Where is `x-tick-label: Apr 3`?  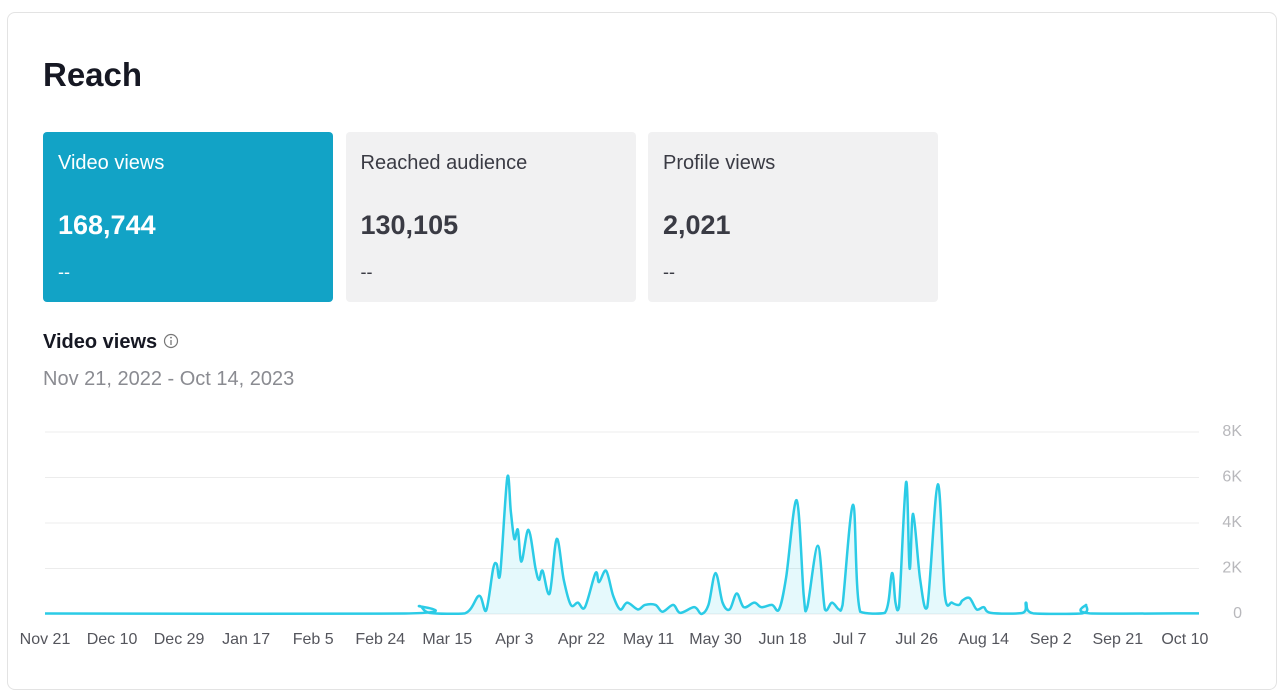 x-tick-label: Apr 3 is located at coordinates (514, 639).